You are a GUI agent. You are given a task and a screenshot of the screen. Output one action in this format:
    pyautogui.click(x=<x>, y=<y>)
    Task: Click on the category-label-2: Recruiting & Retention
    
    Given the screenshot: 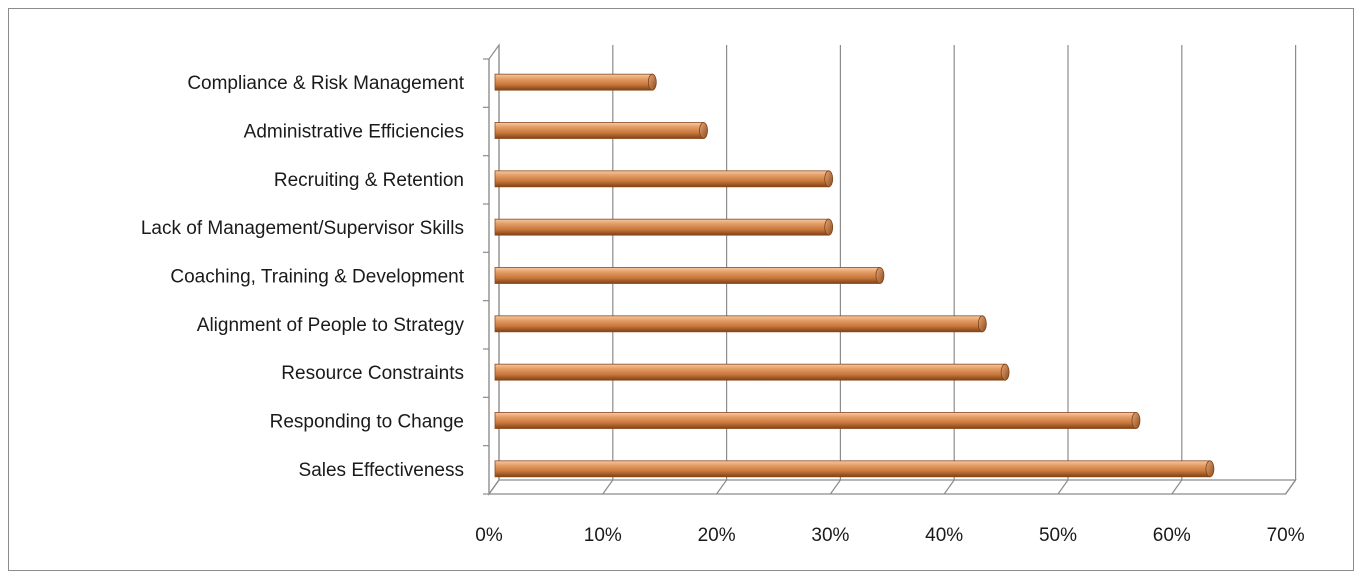 What is the action you would take?
    pyautogui.click(x=369, y=180)
    